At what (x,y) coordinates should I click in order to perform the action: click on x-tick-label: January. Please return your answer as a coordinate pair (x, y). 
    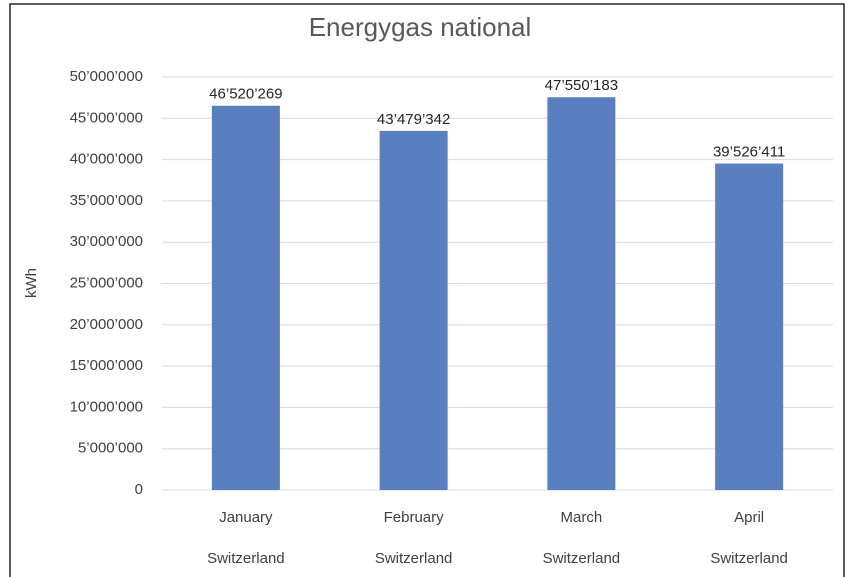
    Looking at the image, I should click on (246, 517).